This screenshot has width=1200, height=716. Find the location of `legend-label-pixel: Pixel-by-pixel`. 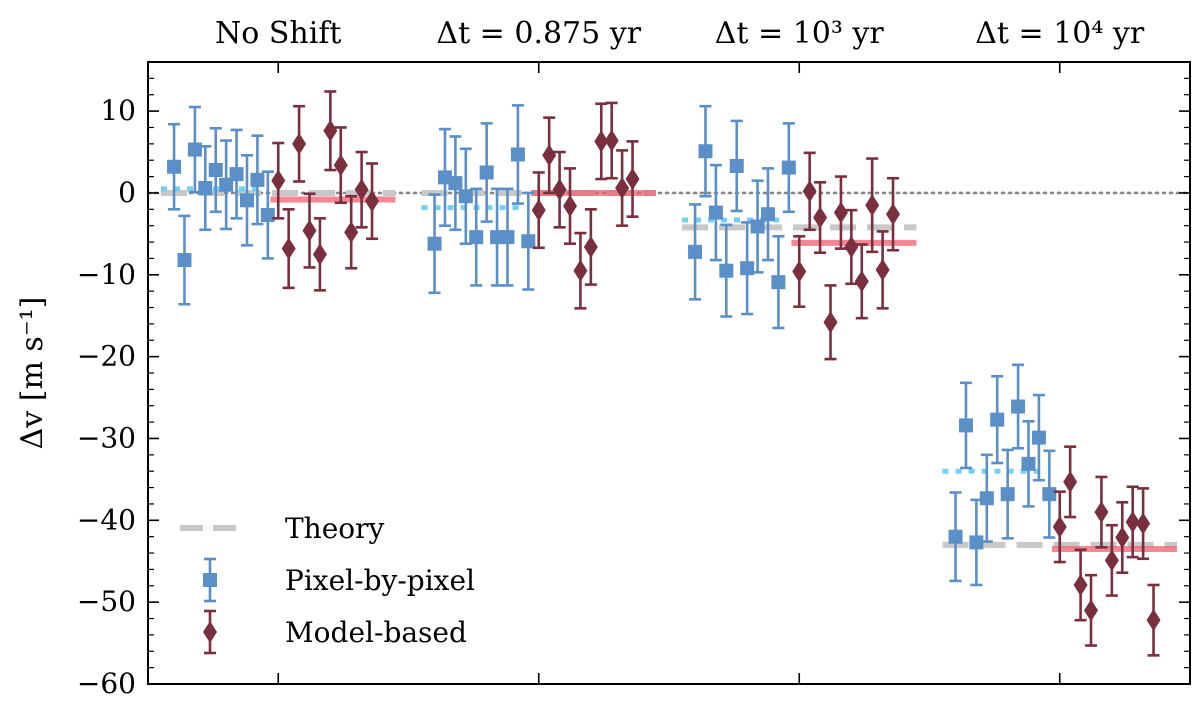

legend-label-pixel: Pixel-by-pixel is located at coordinates (380, 580).